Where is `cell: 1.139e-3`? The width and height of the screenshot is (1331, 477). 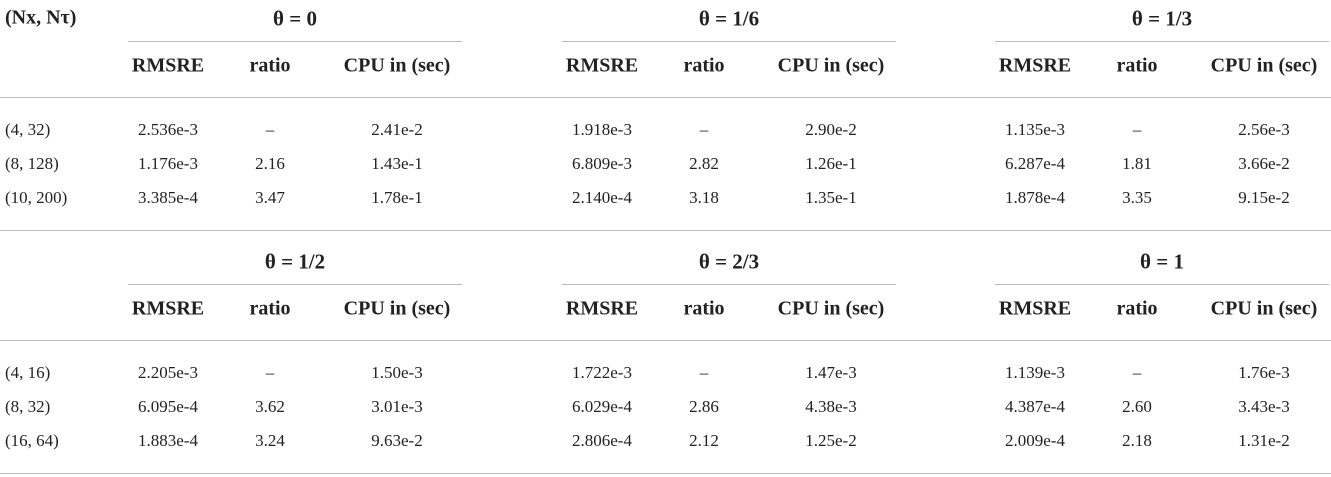
cell: 1.139e-3 is located at coordinates (1035, 372).